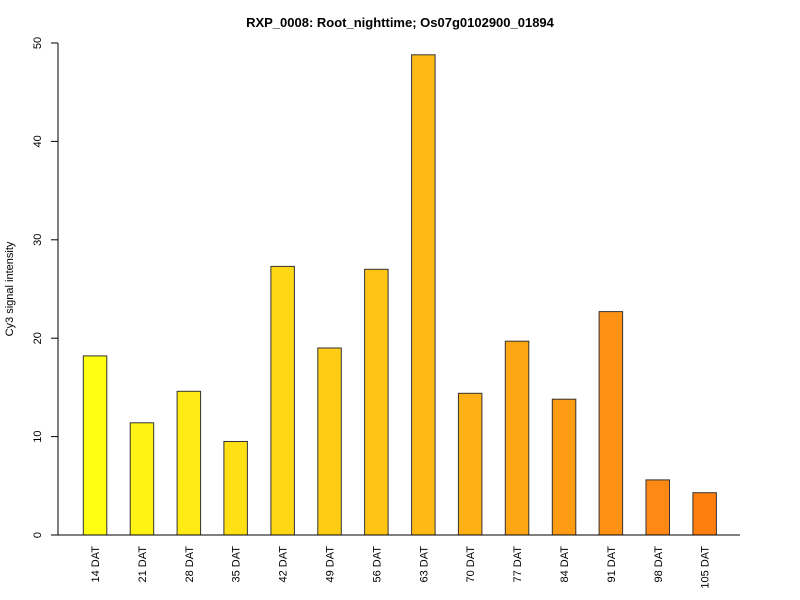 This screenshot has width=800, height=600. What do you see at coordinates (10, 288) in the screenshot?
I see `y-axis-label: Cy3 signal intensity` at bounding box center [10, 288].